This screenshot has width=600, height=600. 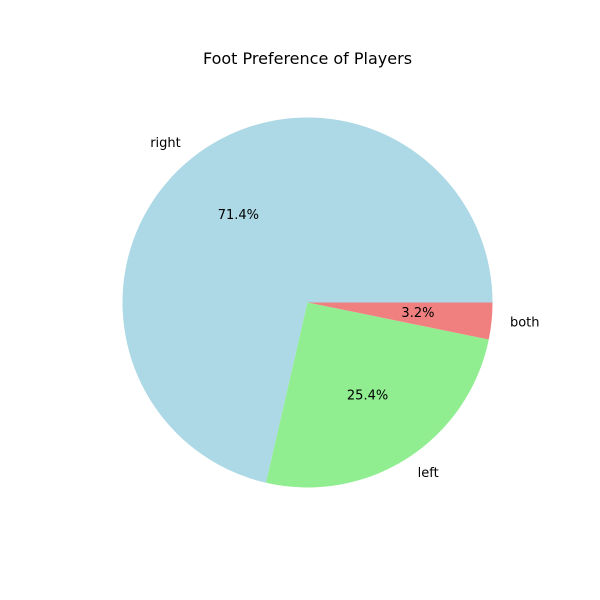 What do you see at coordinates (417, 313) in the screenshot?
I see `slice-percent-both: 3.2%` at bounding box center [417, 313].